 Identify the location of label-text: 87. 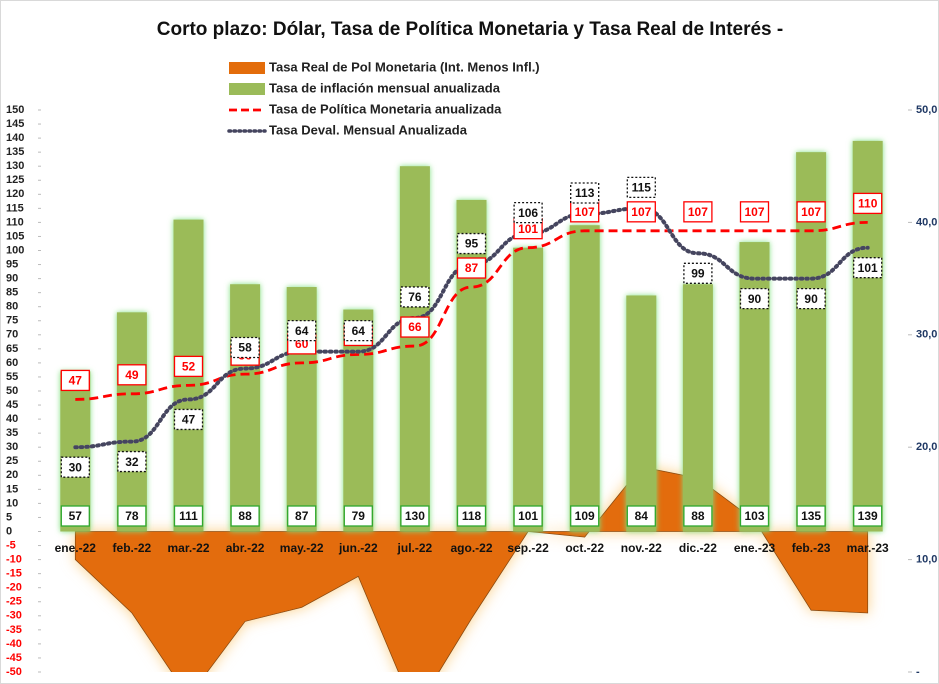
(472, 268).